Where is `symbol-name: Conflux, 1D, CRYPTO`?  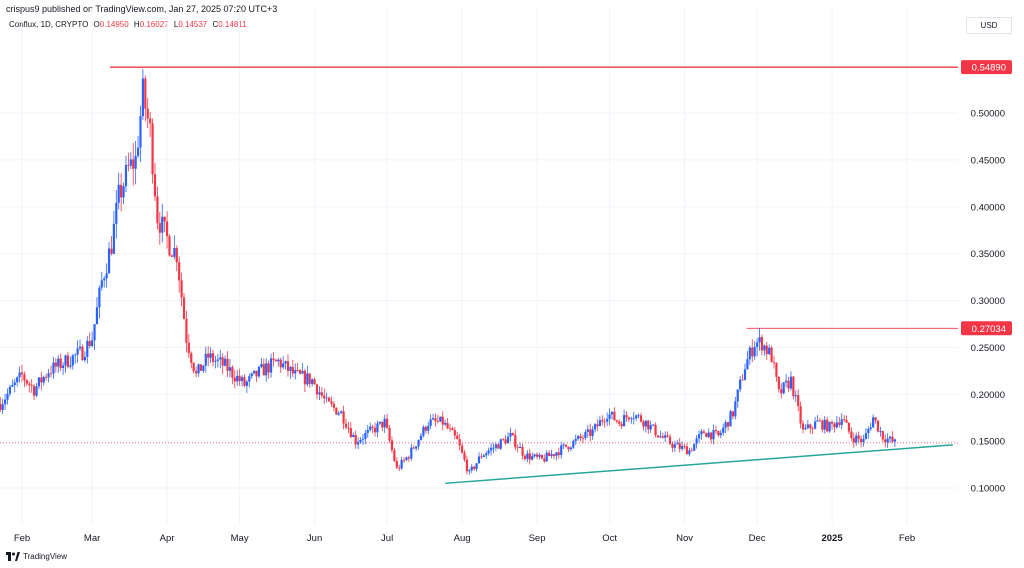
symbol-name: Conflux, 1D, CRYPTO is located at coordinates (49, 24).